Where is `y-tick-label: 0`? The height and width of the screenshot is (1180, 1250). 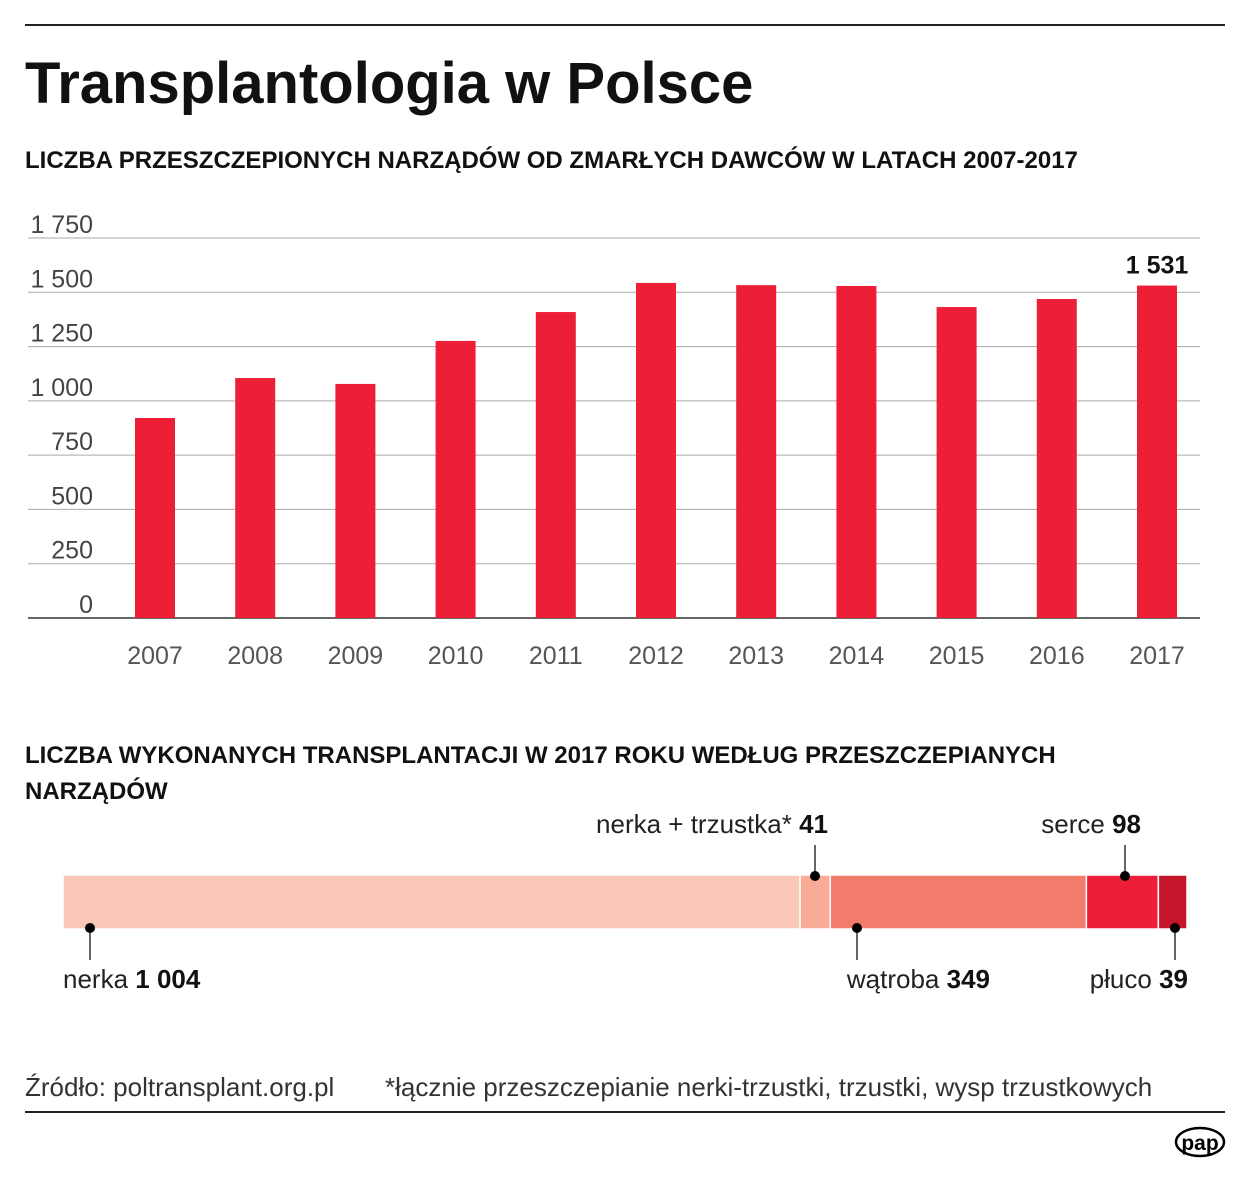
y-tick-label: 0 is located at coordinates (86, 605).